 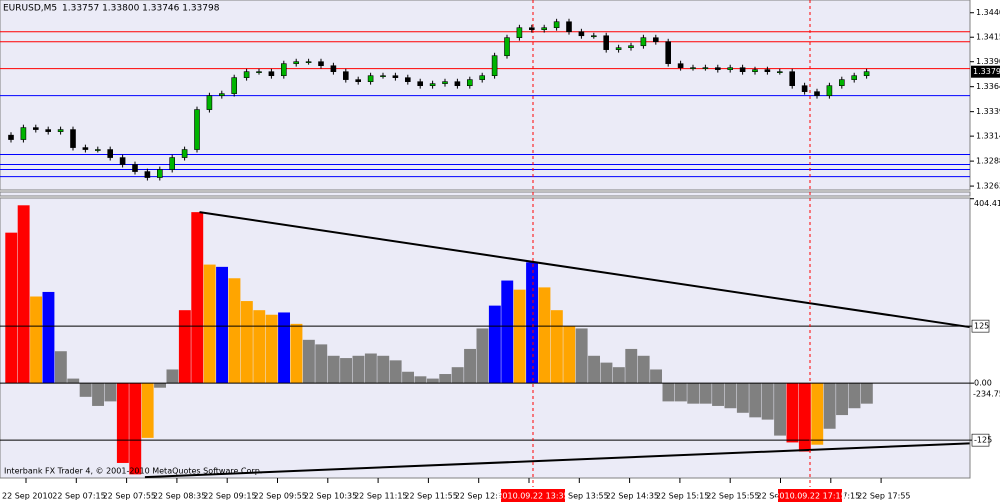 What do you see at coordinates (988, 136) in the screenshot?
I see `y-tick-label: 1.33140` at bounding box center [988, 136].